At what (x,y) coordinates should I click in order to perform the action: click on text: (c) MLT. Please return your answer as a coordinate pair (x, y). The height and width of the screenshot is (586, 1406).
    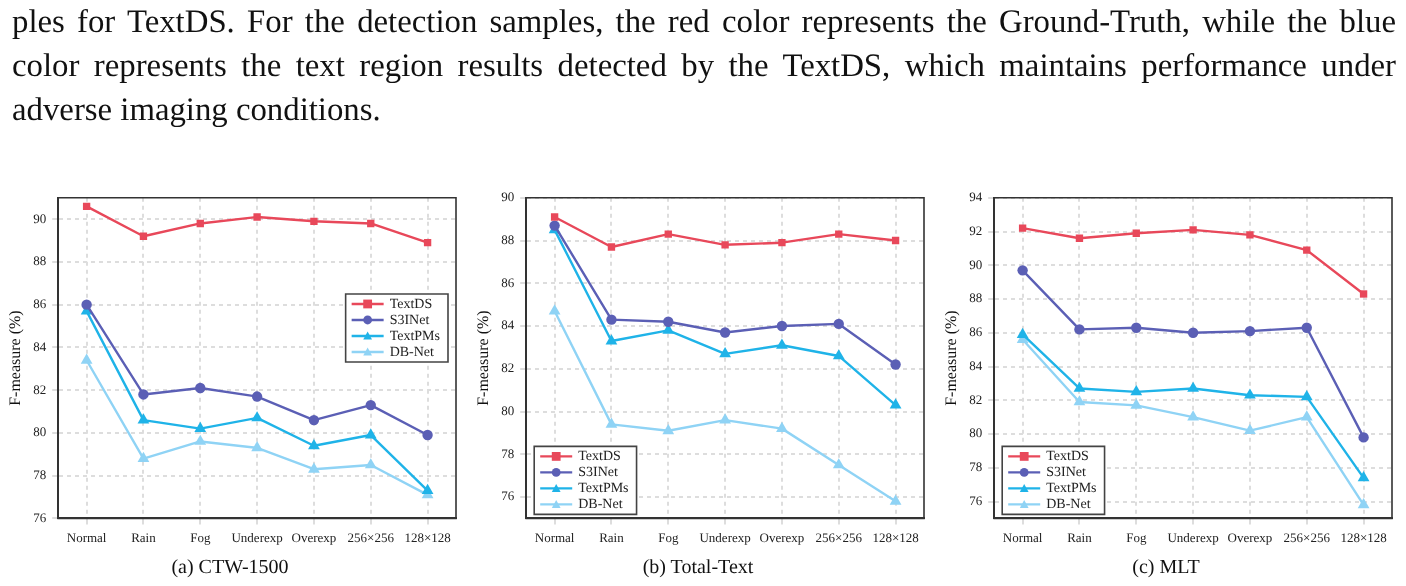
    Looking at the image, I should click on (1166, 568).